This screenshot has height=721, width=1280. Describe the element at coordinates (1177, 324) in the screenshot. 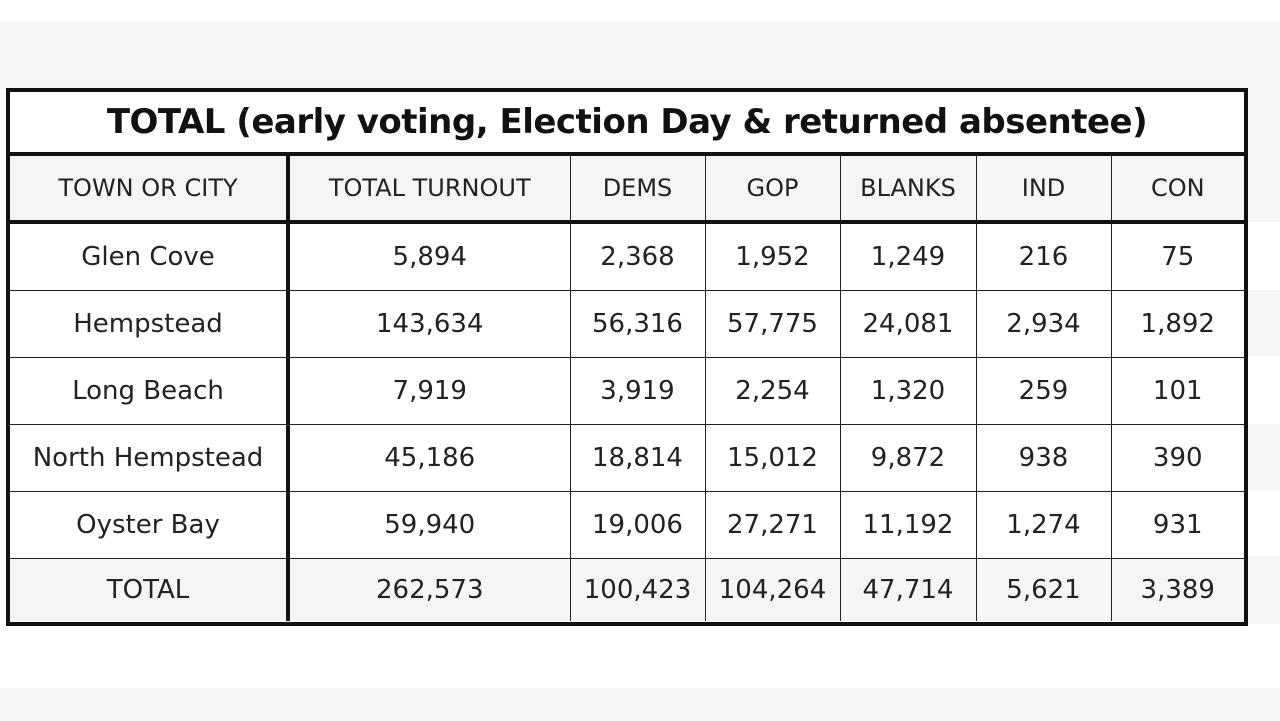

I see `cell-con: 1,892` at that location.